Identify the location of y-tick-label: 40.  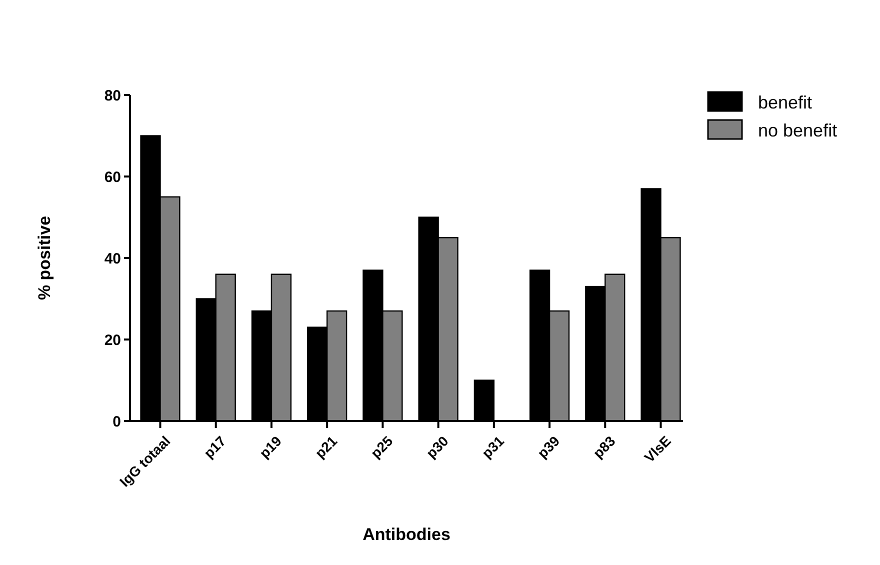
(112, 259).